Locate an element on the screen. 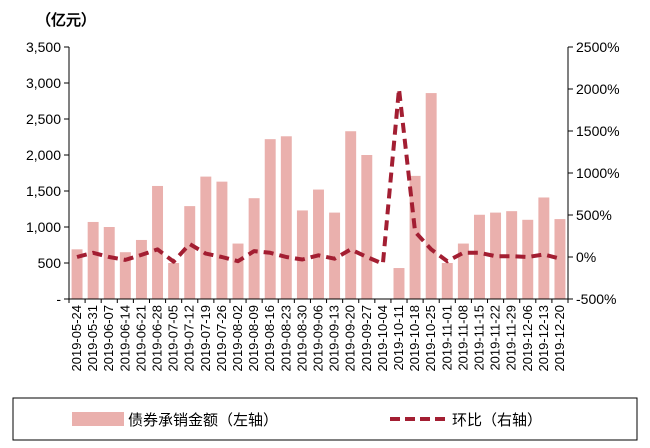 The image size is (650, 448). left-tick-label: 2,000 is located at coordinates (43, 155).